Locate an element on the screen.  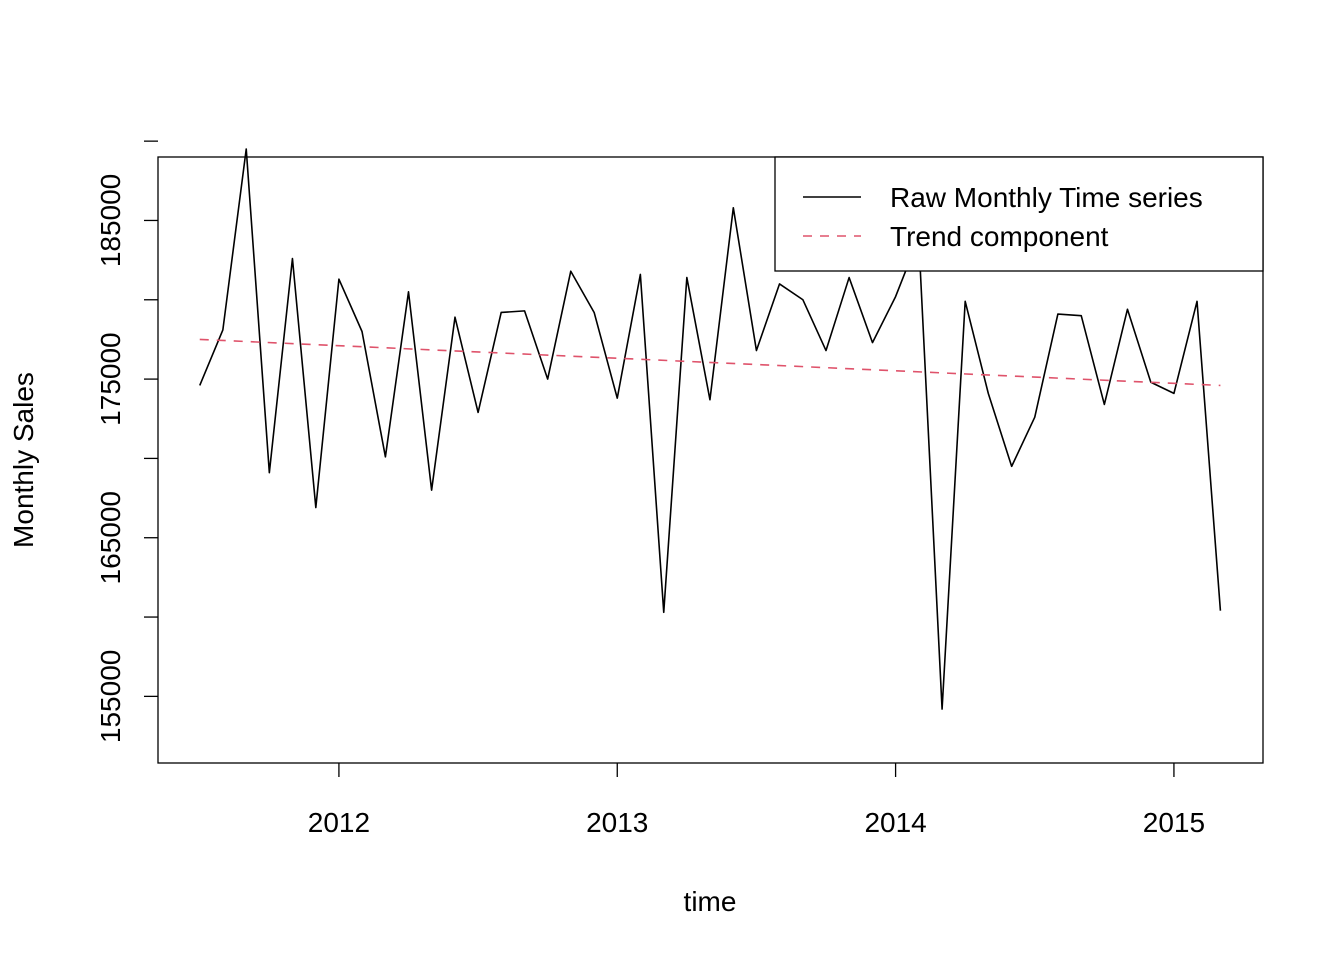
x-axis-label: time is located at coordinates (710, 901).